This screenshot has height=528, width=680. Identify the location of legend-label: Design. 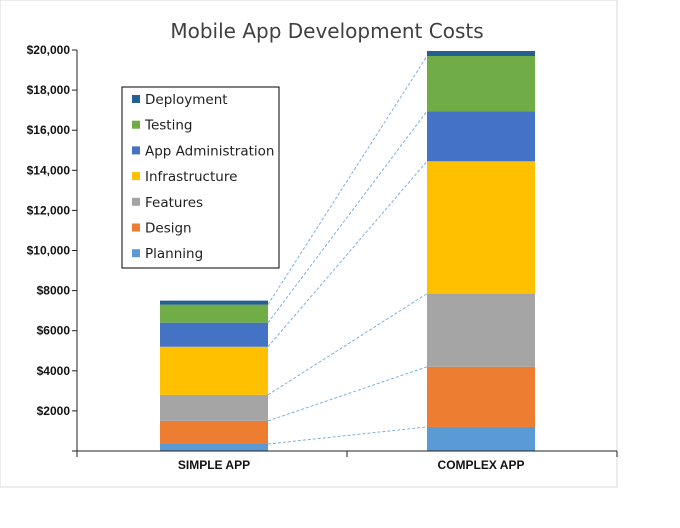
(168, 229).